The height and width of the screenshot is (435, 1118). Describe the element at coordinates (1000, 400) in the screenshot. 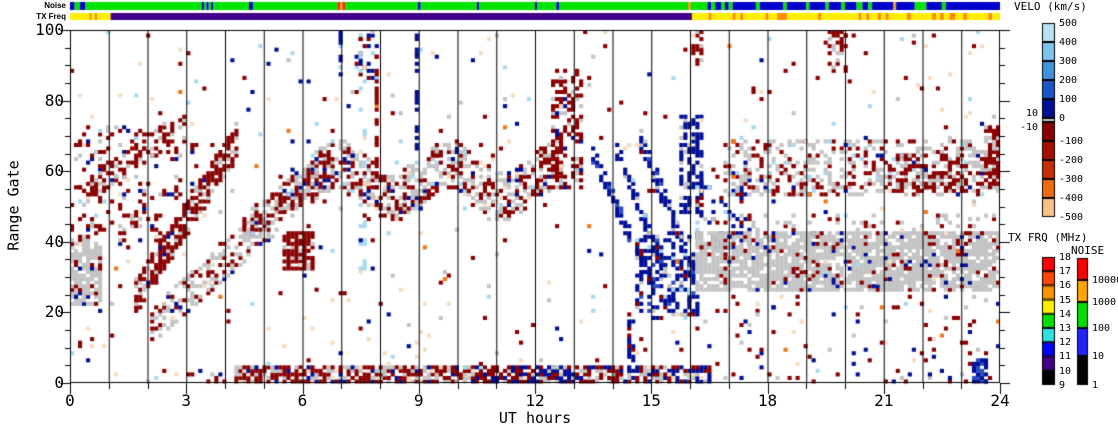

I see `x-tick-label: 24` at that location.